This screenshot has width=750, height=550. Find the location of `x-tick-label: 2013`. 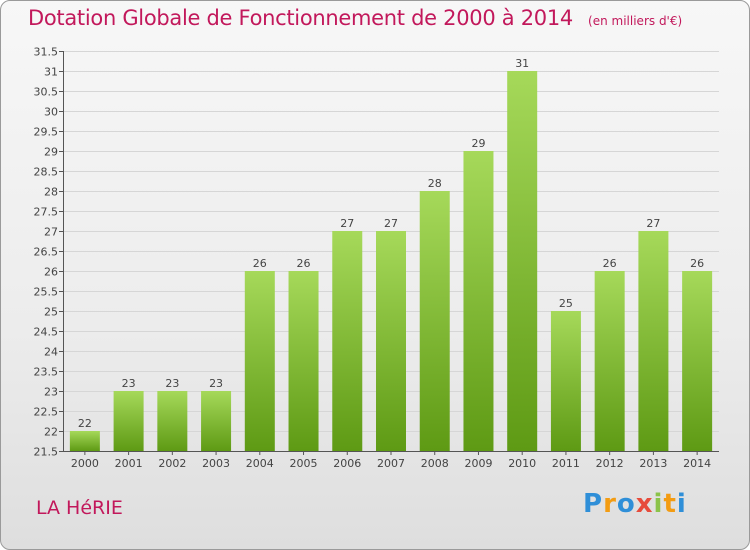

x-tick-label: 2013 is located at coordinates (653, 463).